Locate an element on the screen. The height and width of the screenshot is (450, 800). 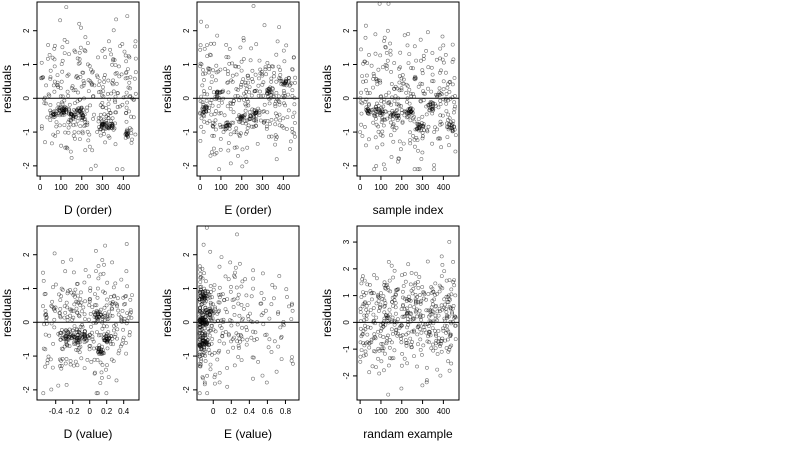
x-tick-label: 100 is located at coordinates (221, 187).